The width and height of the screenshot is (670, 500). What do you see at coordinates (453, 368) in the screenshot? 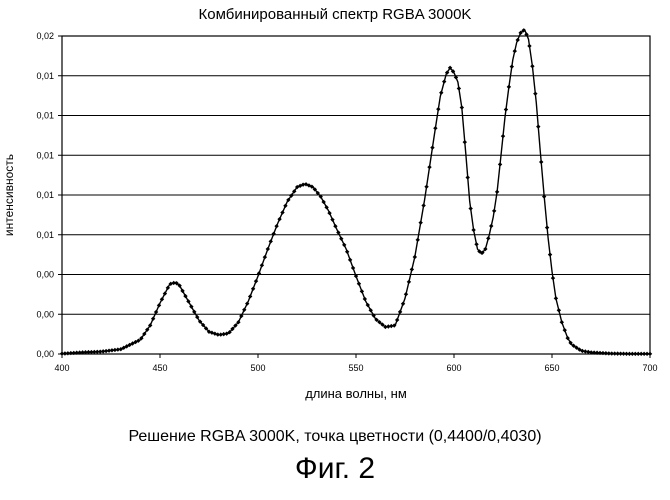
I see `x-tick-label: 600` at bounding box center [453, 368].